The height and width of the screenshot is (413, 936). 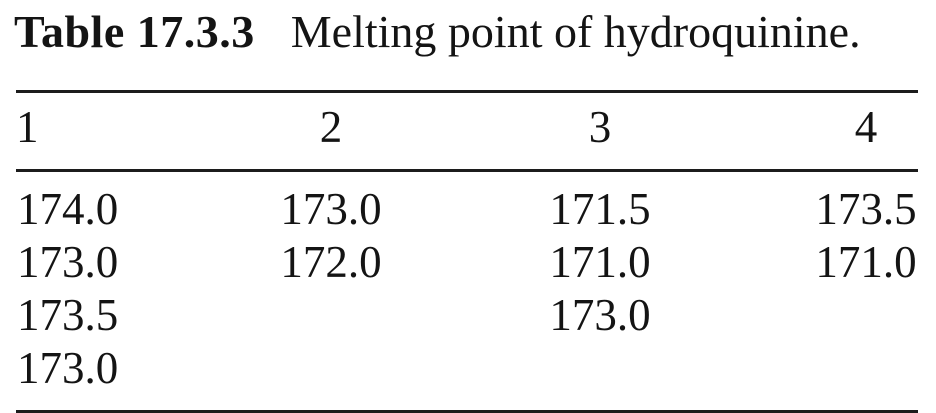 I want to click on table-cell: 171.5, so click(x=600, y=209).